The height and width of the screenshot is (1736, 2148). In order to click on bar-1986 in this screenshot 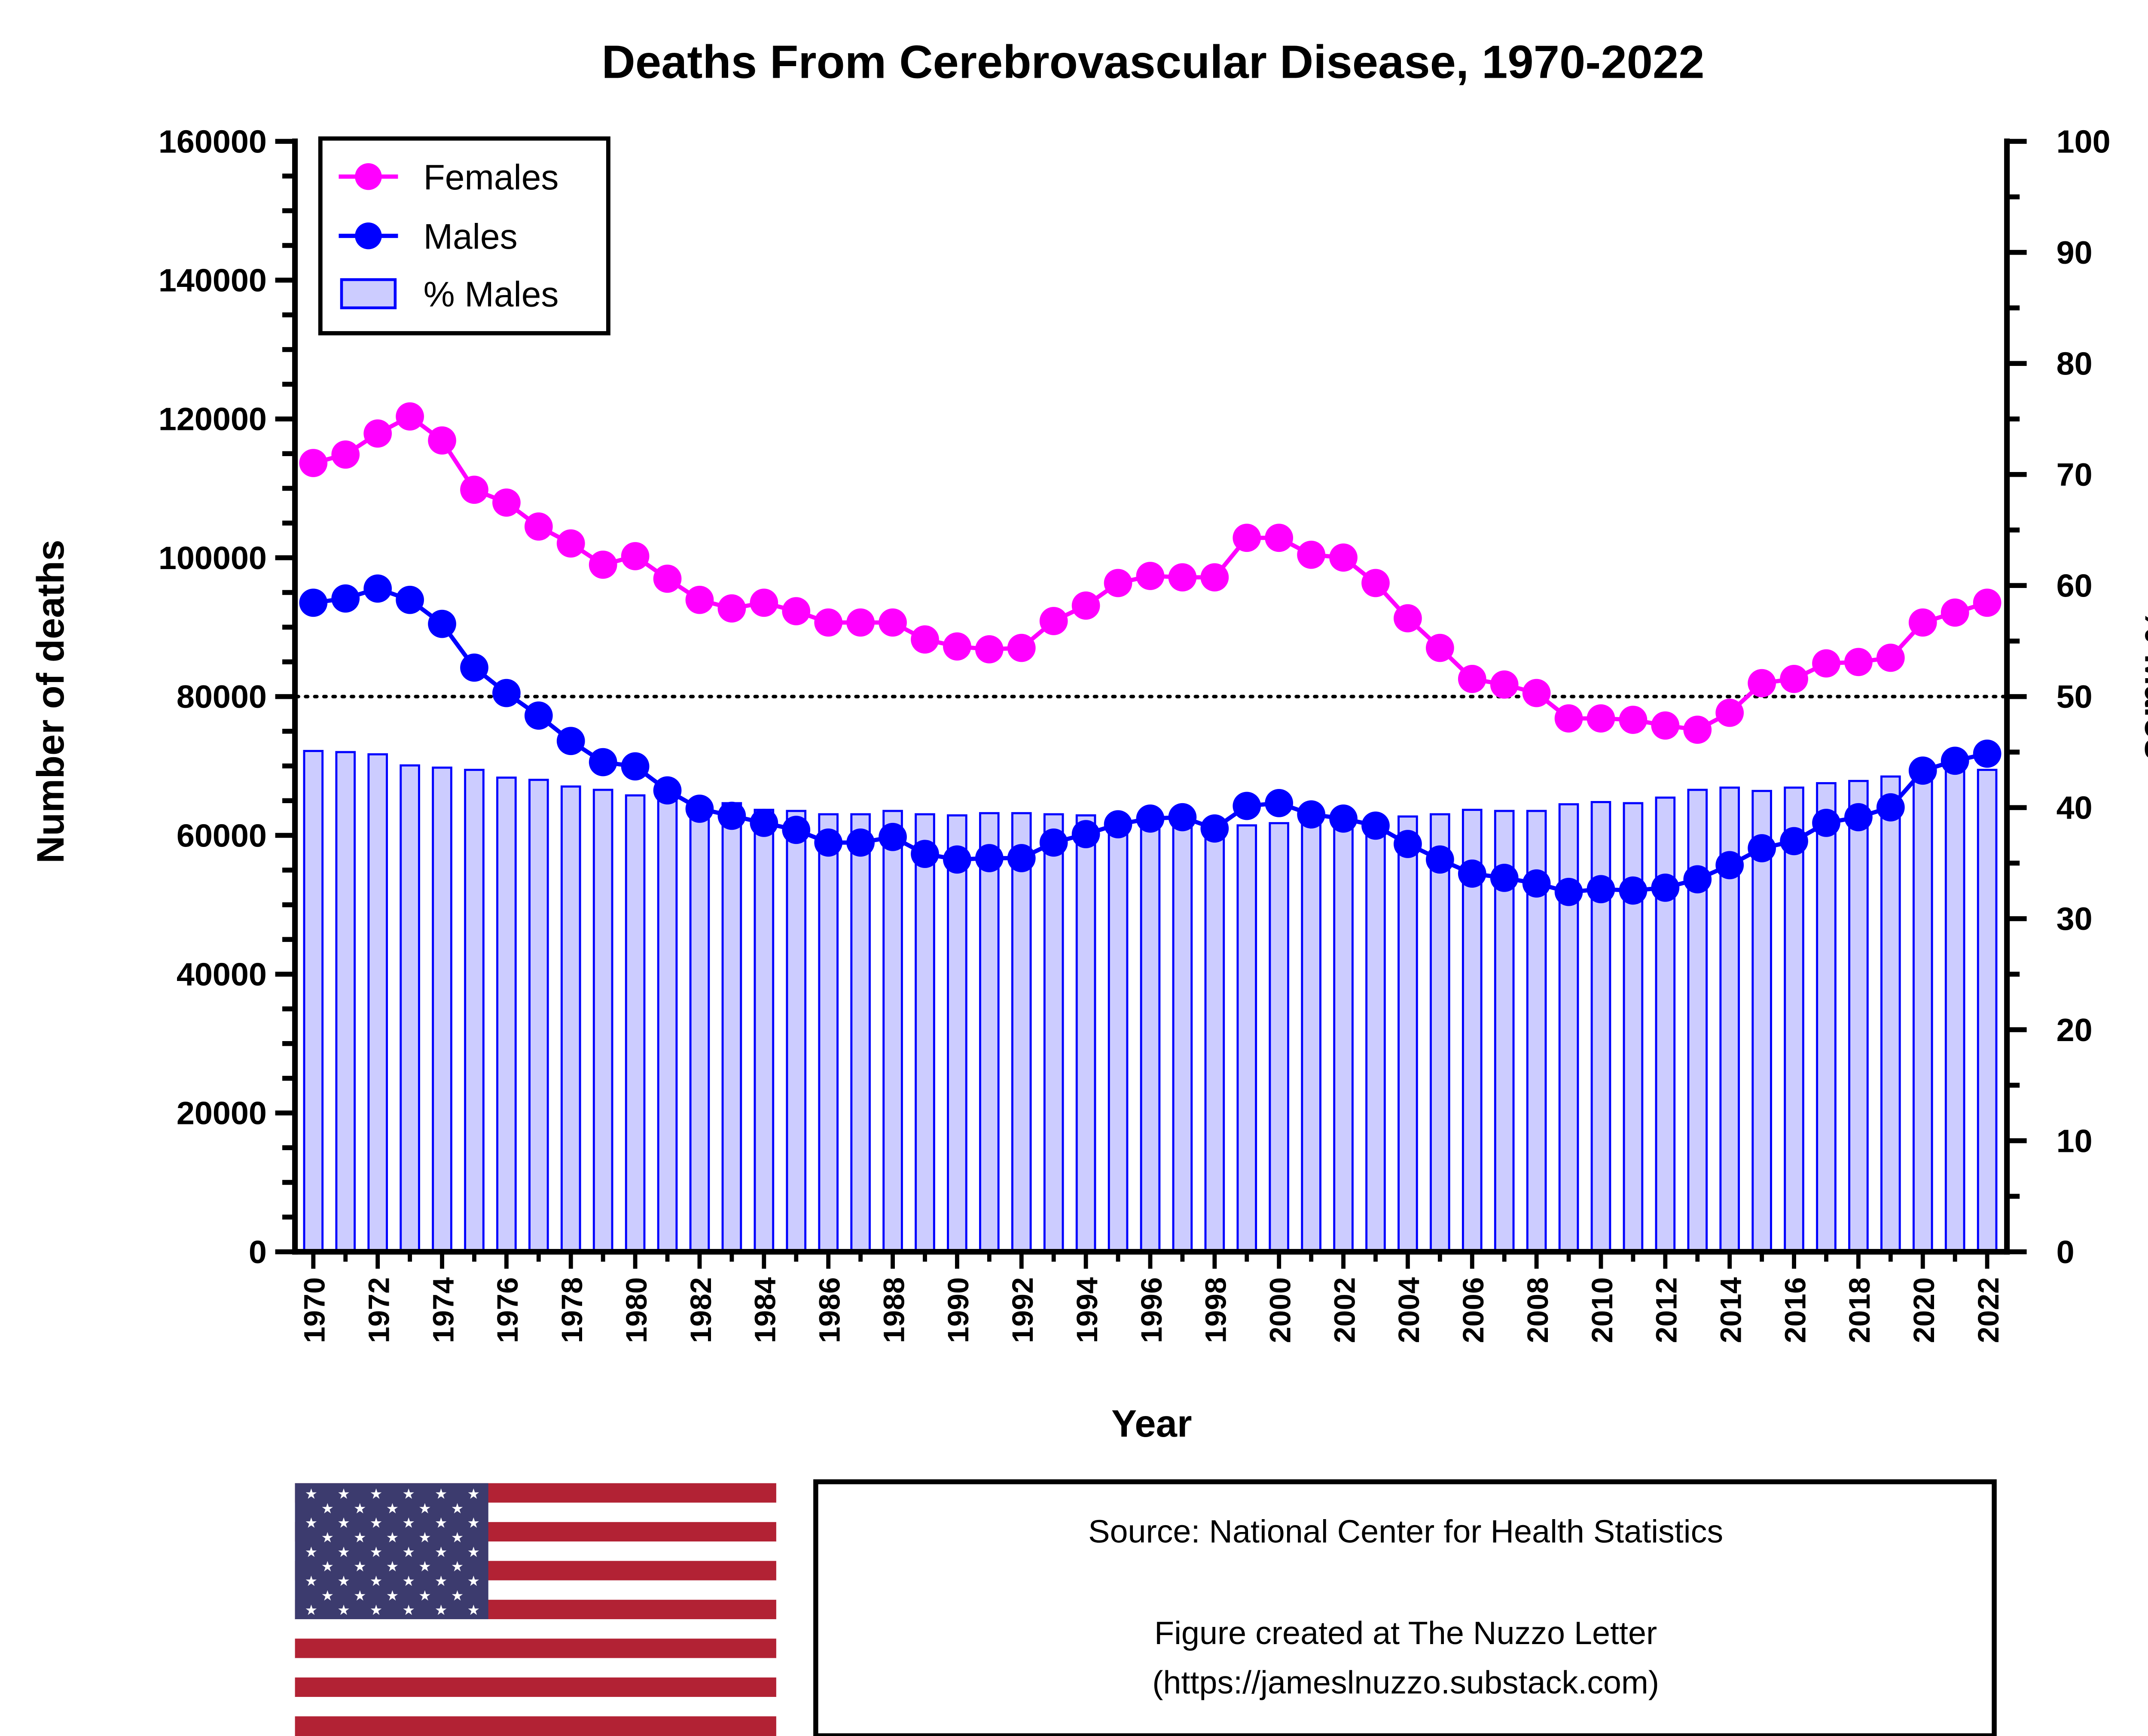, I will do `click(828, 1033)`.